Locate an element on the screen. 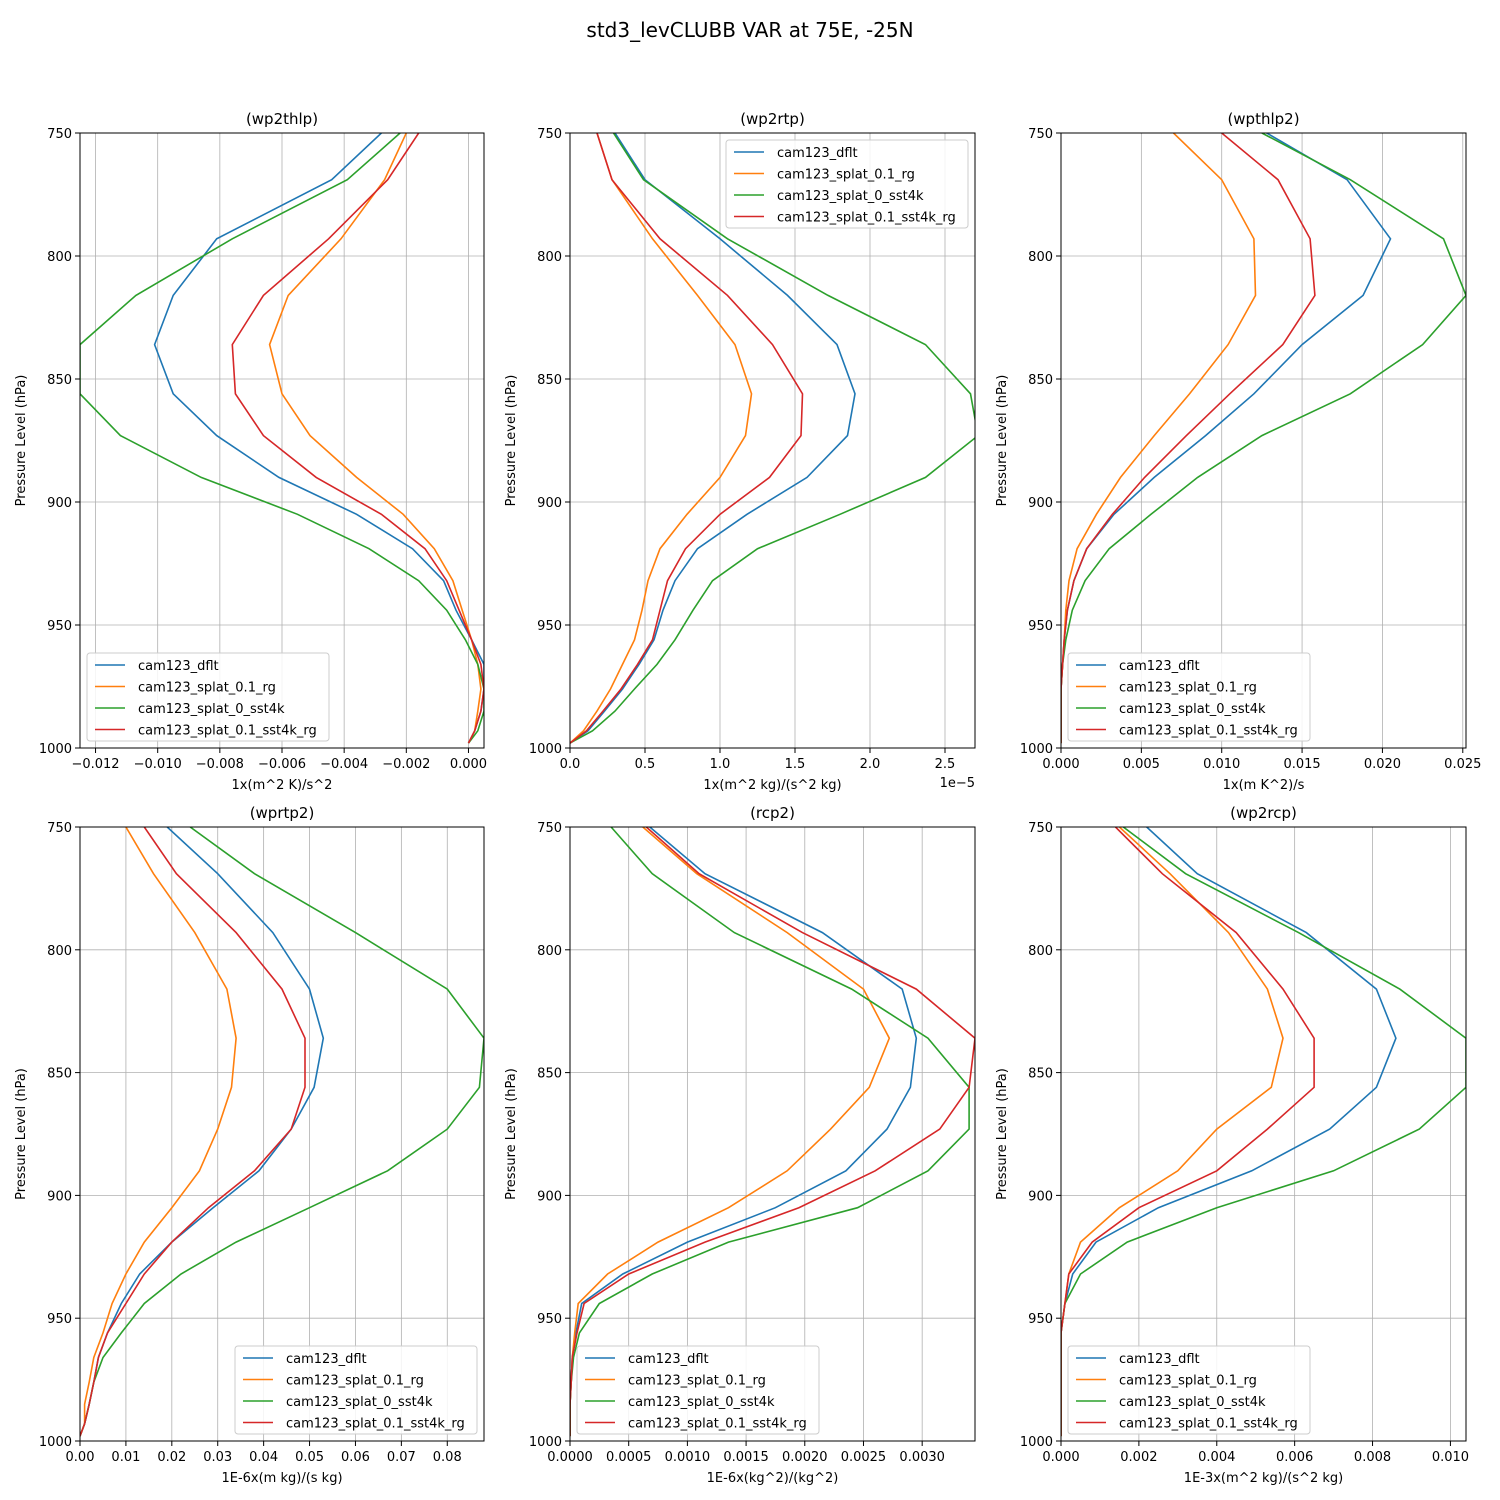 Image resolution: width=1500 pixels, height=1500 pixels. x-tick-label: 0.0 is located at coordinates (570, 764).